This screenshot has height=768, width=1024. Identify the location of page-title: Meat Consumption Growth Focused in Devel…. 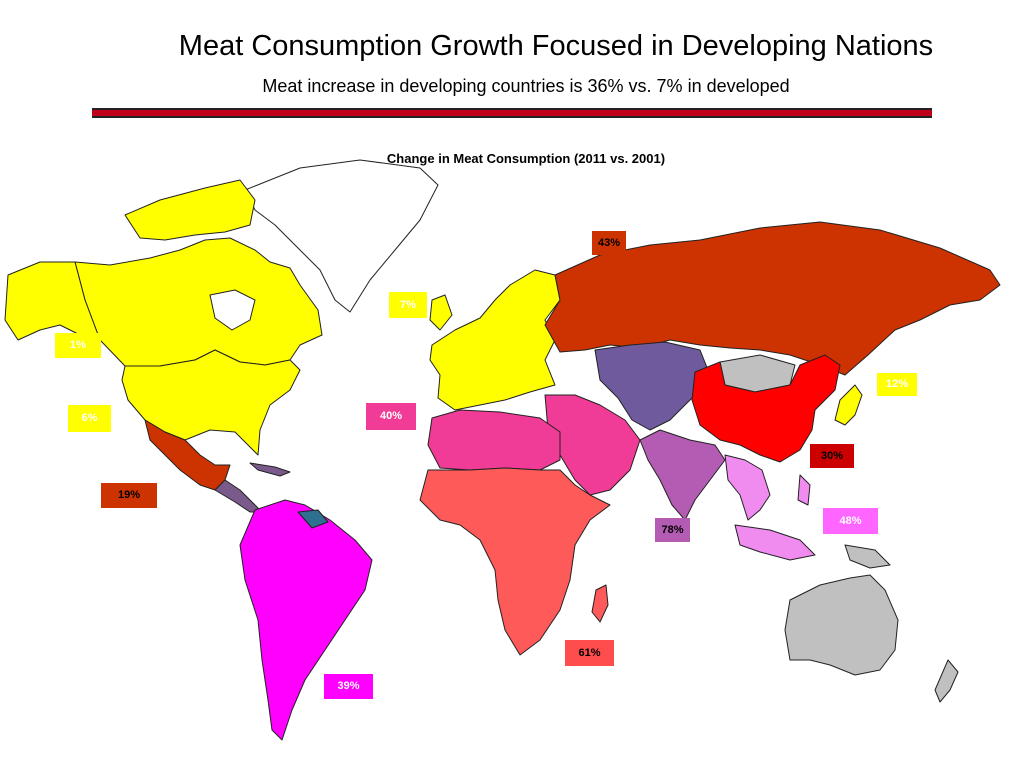
(556, 46).